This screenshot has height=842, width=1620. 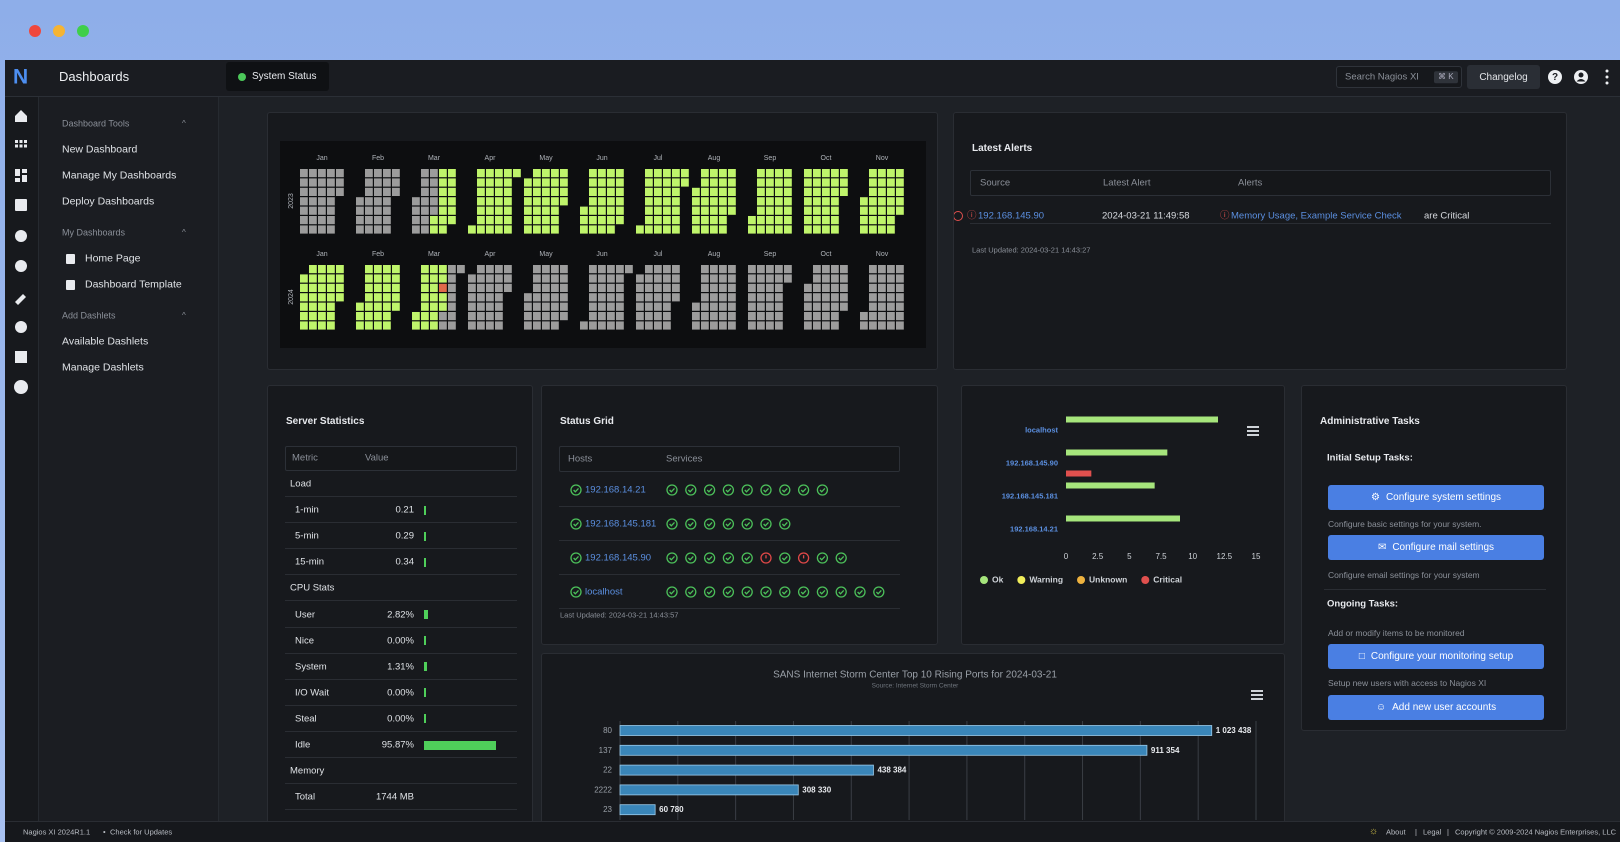 What do you see at coordinates (1253, 431) in the screenshot?
I see `chart-menu` at bounding box center [1253, 431].